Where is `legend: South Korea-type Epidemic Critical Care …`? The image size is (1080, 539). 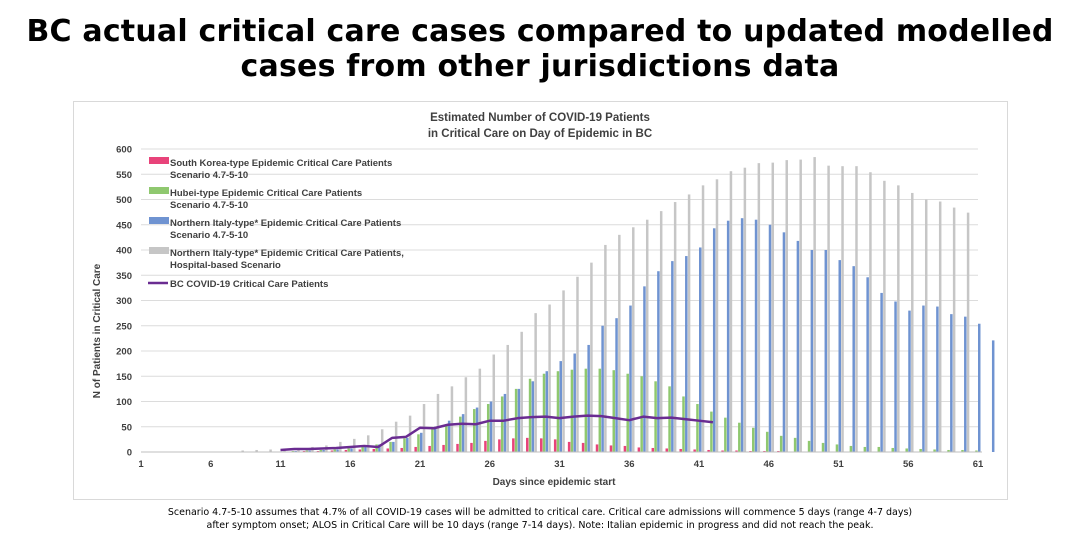 legend: South Korea-type Epidemic Critical Care … is located at coordinates (276, 223).